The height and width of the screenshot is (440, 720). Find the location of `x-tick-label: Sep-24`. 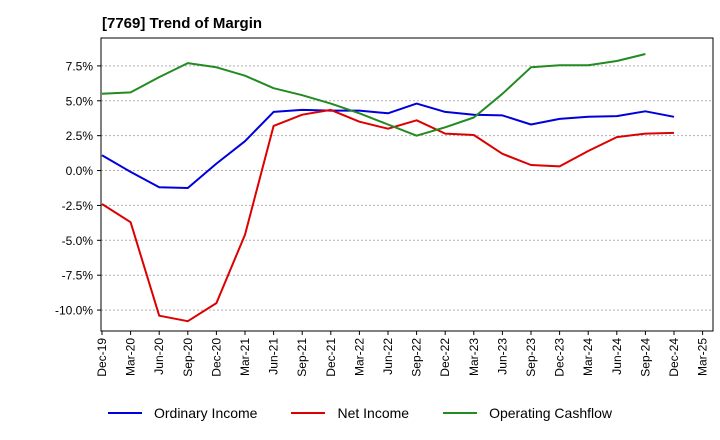

x-tick-label: Sep-24 is located at coordinates (645, 357).